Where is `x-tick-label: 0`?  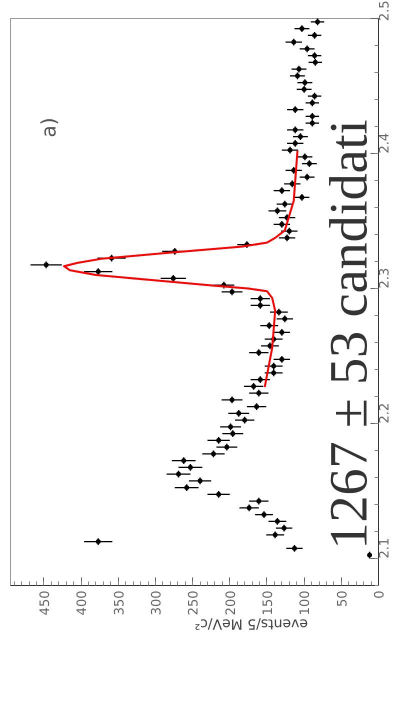
x-tick-label: 0 is located at coordinates (380, 594).